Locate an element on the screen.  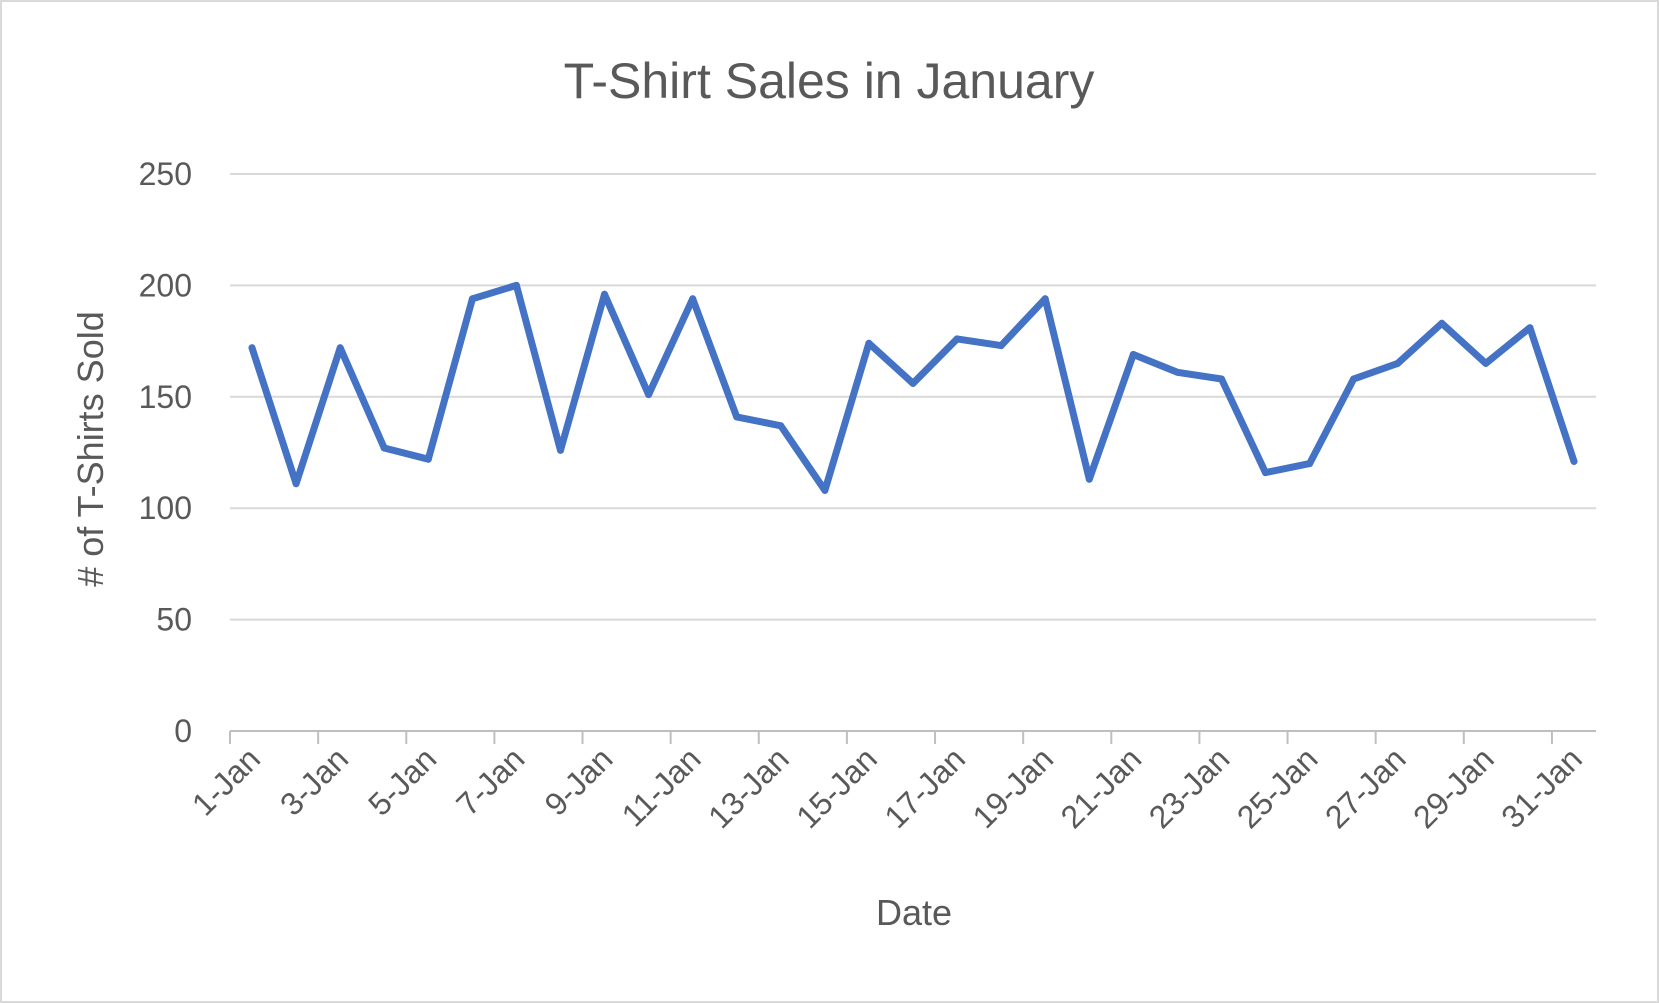
y-tick-labels: 0 50 100 150 200 250 is located at coordinates (165, 452).